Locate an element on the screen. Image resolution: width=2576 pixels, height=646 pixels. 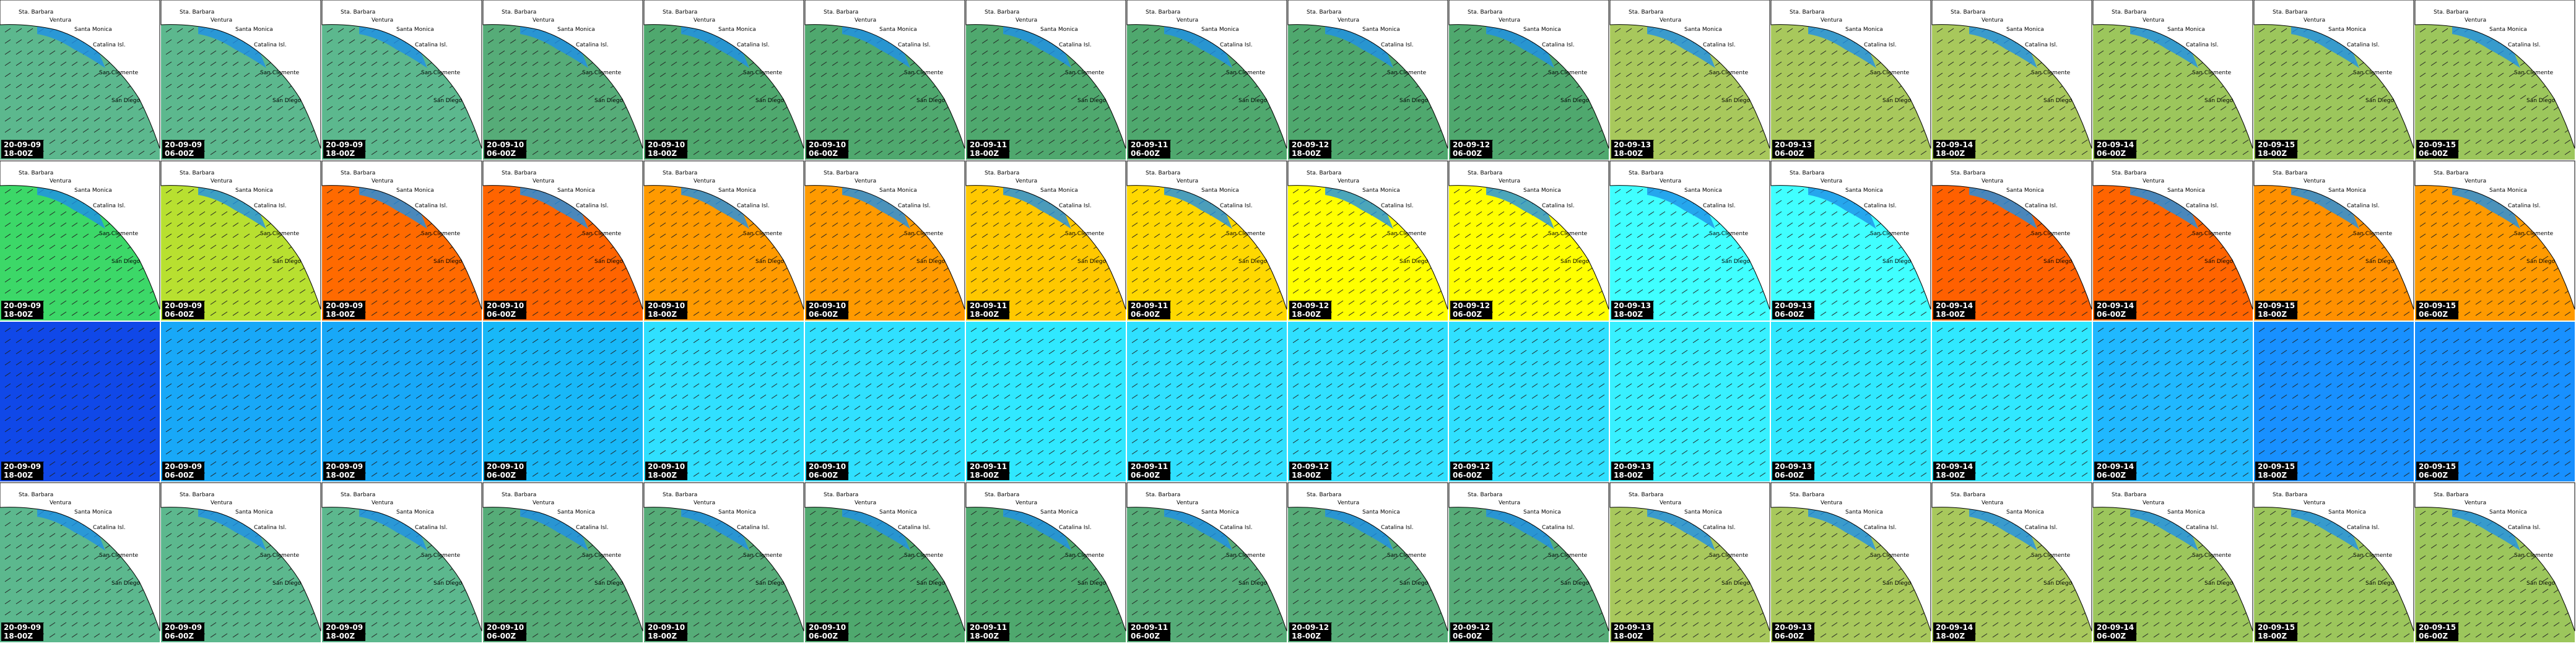
frame-date: 20-09-09 is located at coordinates (22, 144).